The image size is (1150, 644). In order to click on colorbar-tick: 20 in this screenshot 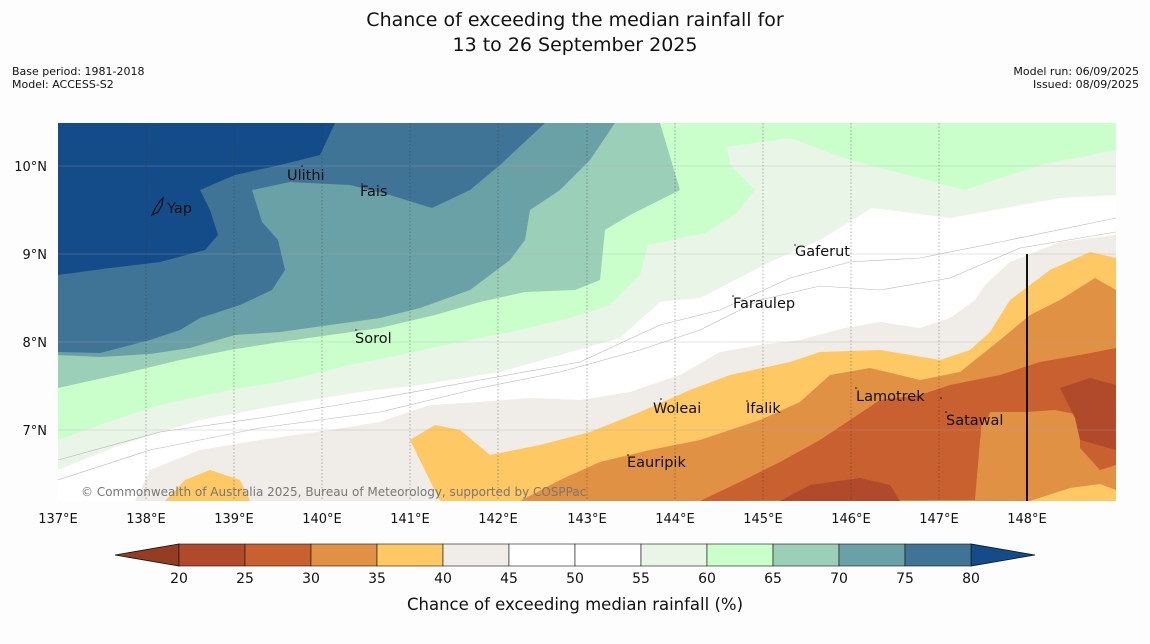, I will do `click(179, 579)`.